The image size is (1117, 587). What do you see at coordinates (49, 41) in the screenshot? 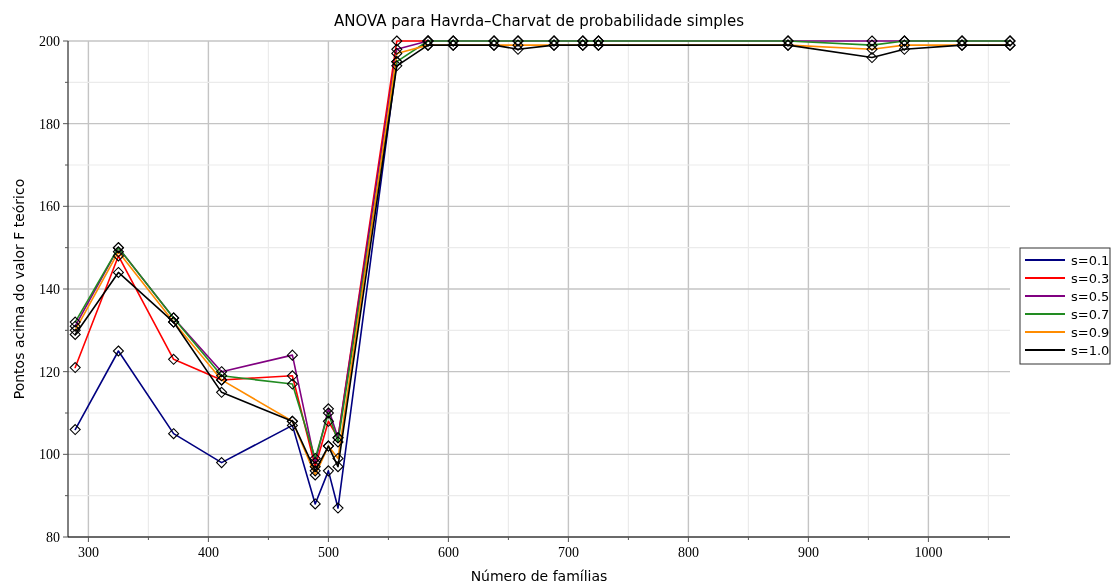
I see `y-tick-label: 200` at bounding box center [49, 41].